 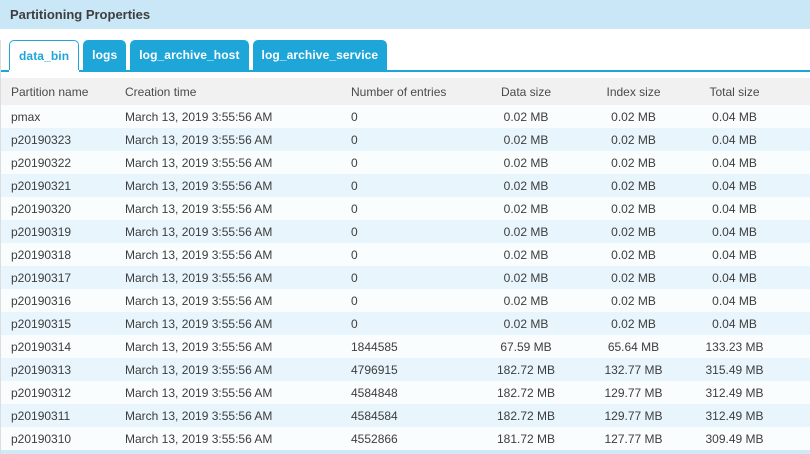 What do you see at coordinates (41, 346) in the screenshot?
I see `cell-partition_name: p20190314` at bounding box center [41, 346].